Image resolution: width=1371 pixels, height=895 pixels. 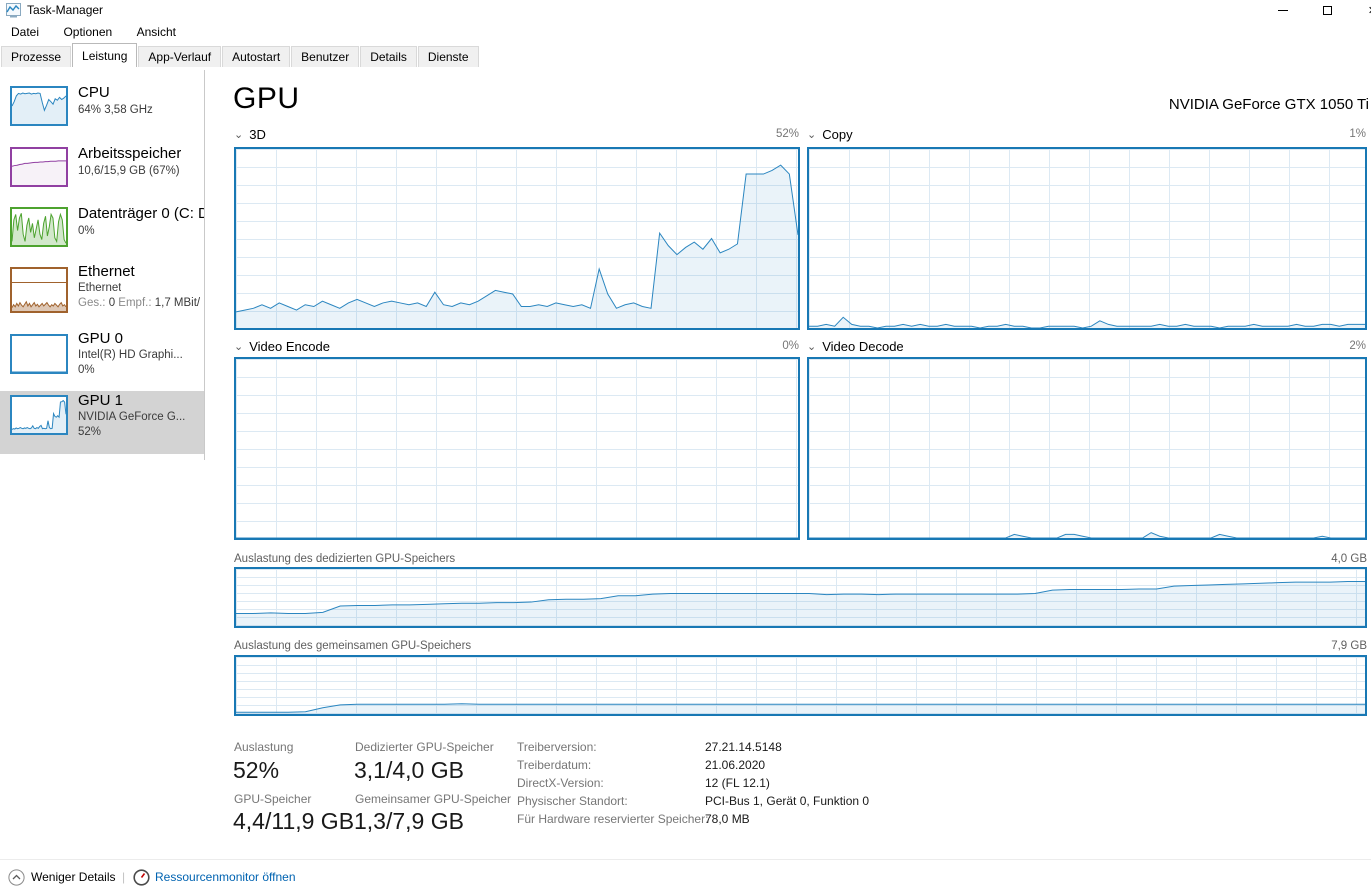 I want to click on page-title: GPU, so click(x=266, y=98).